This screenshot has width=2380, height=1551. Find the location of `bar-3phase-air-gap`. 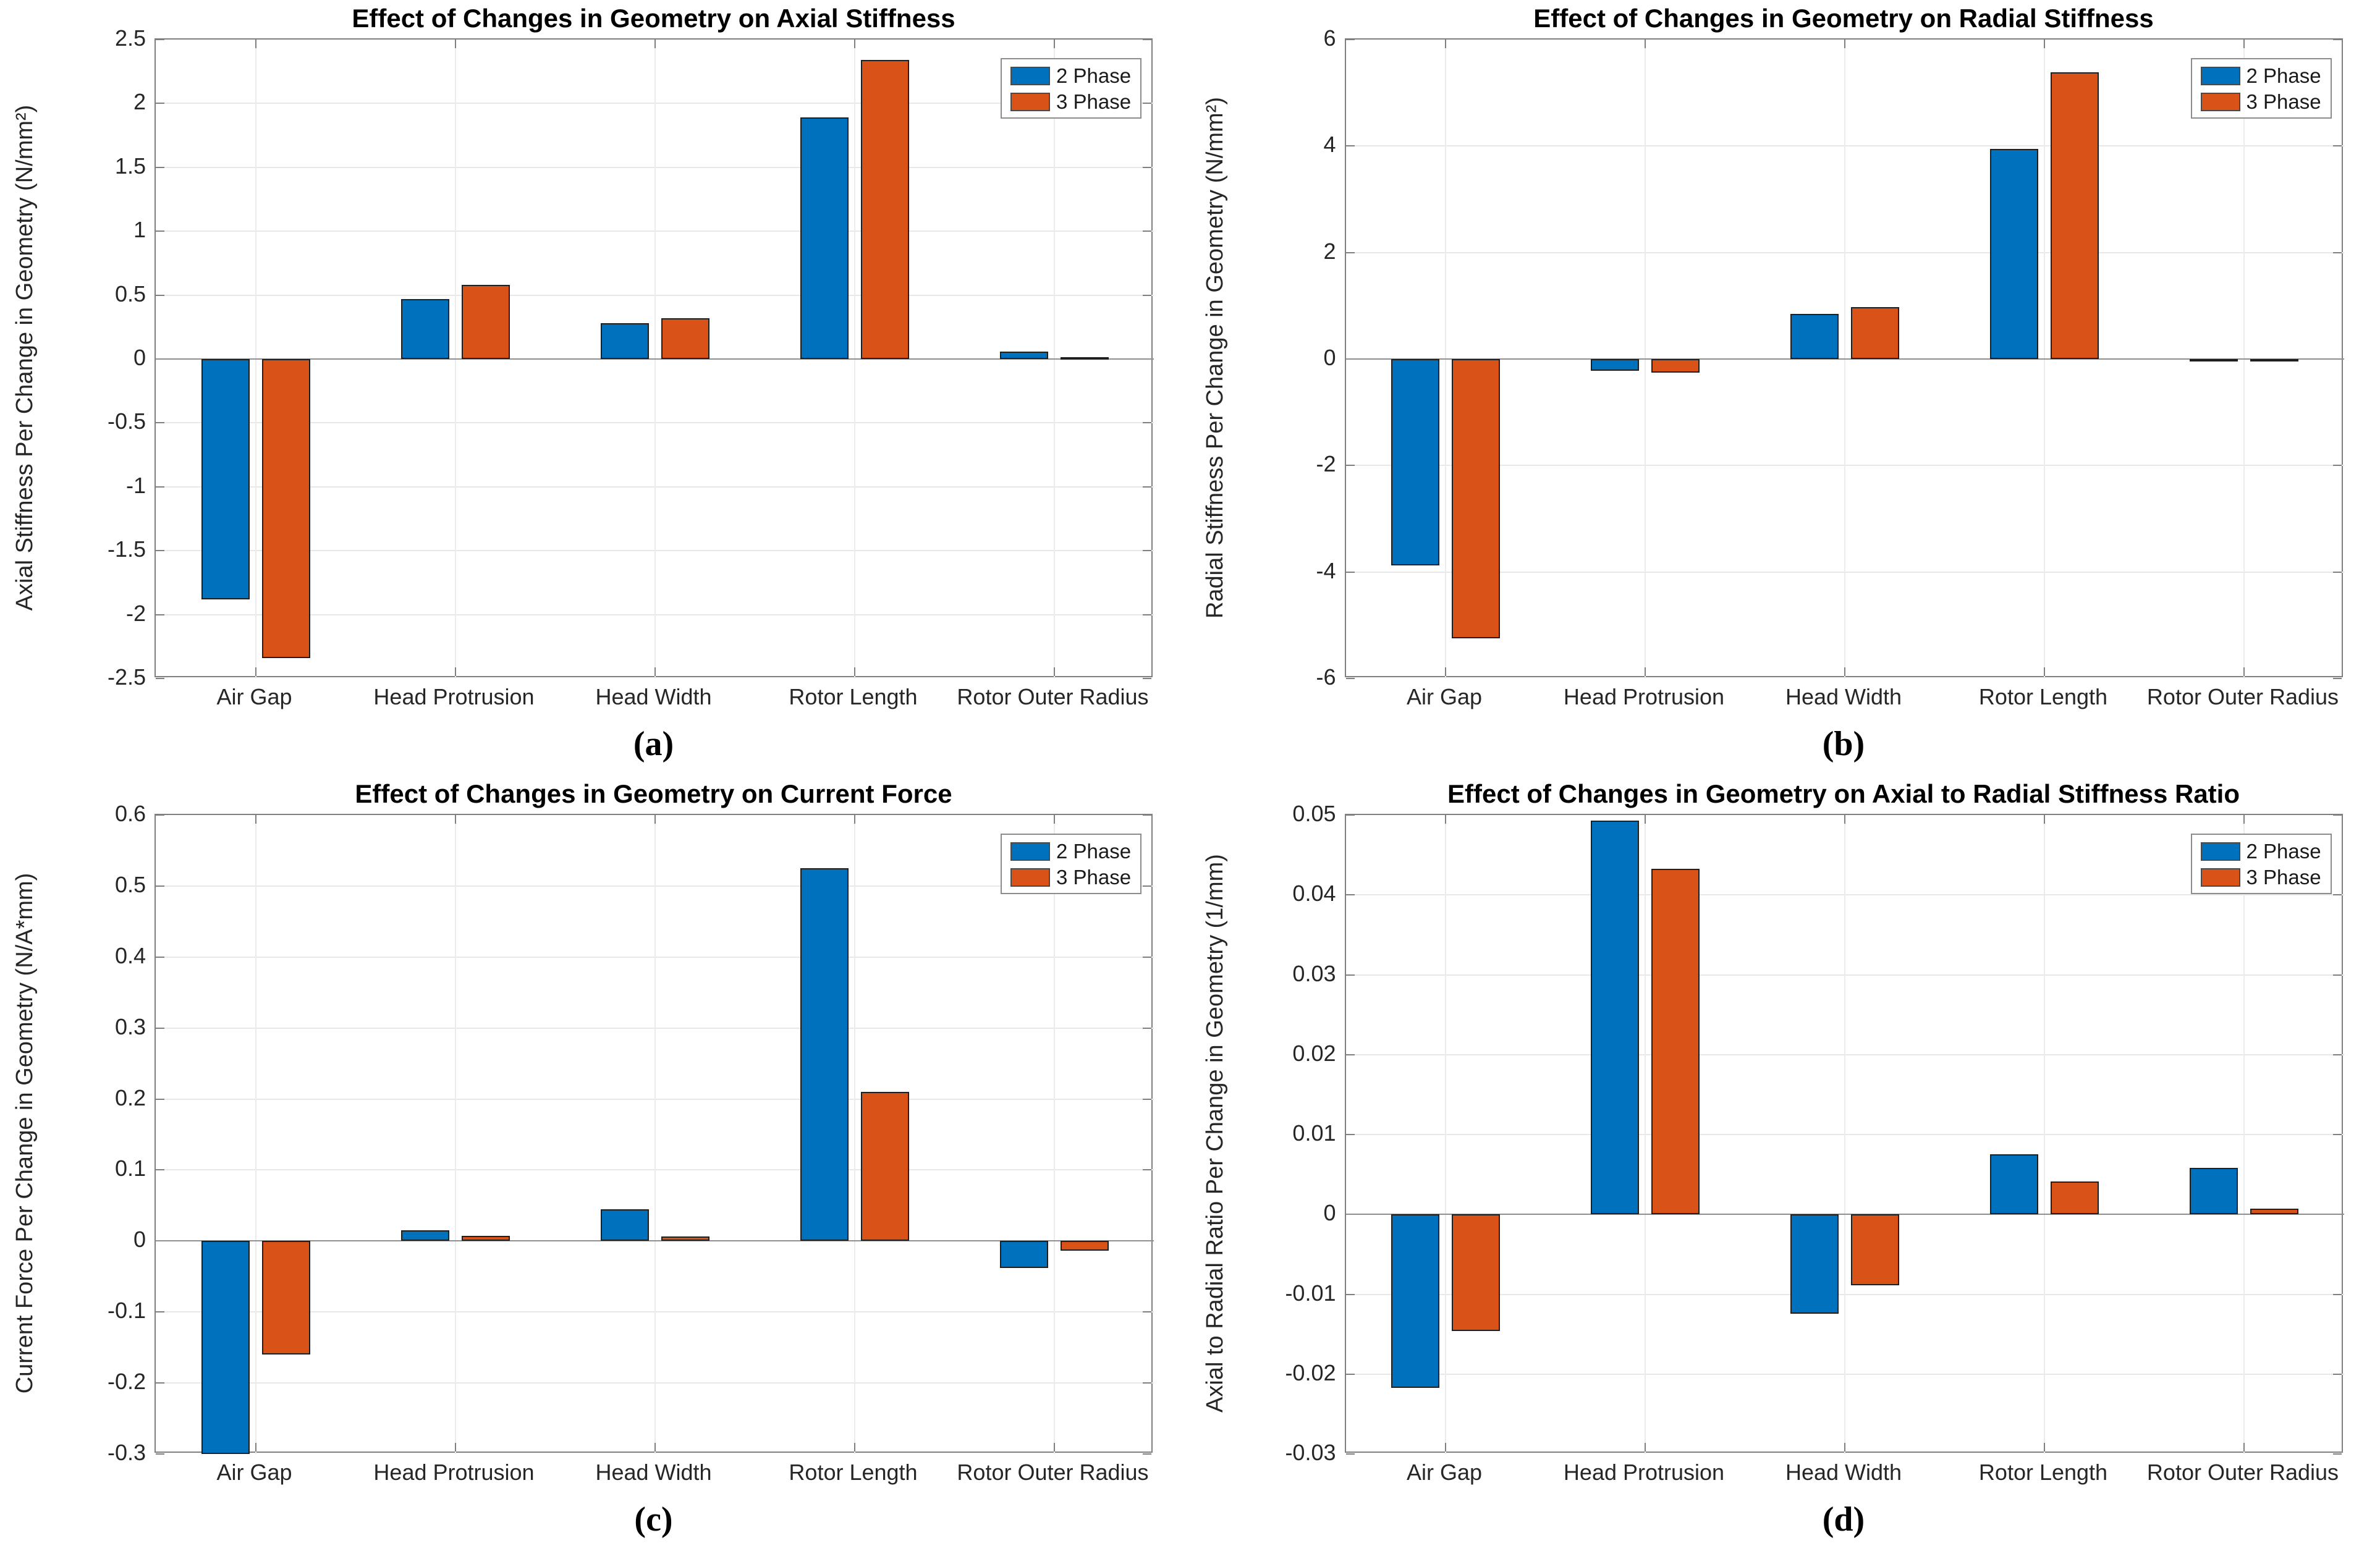

bar-3phase-air-gap is located at coordinates (285, 1298).